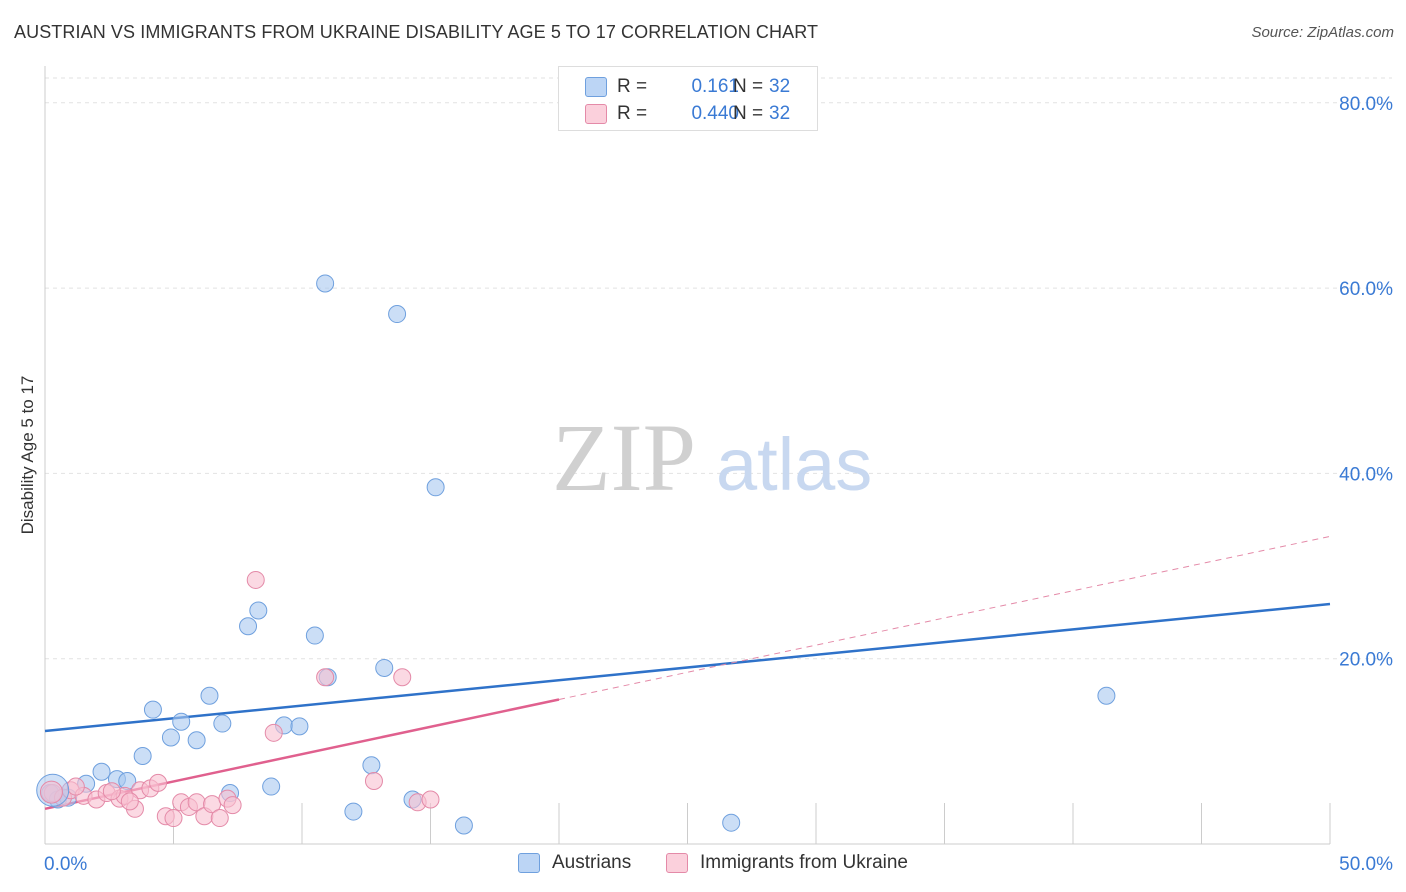  I want to click on watermark: ZIP atlas, so click(712, 457).